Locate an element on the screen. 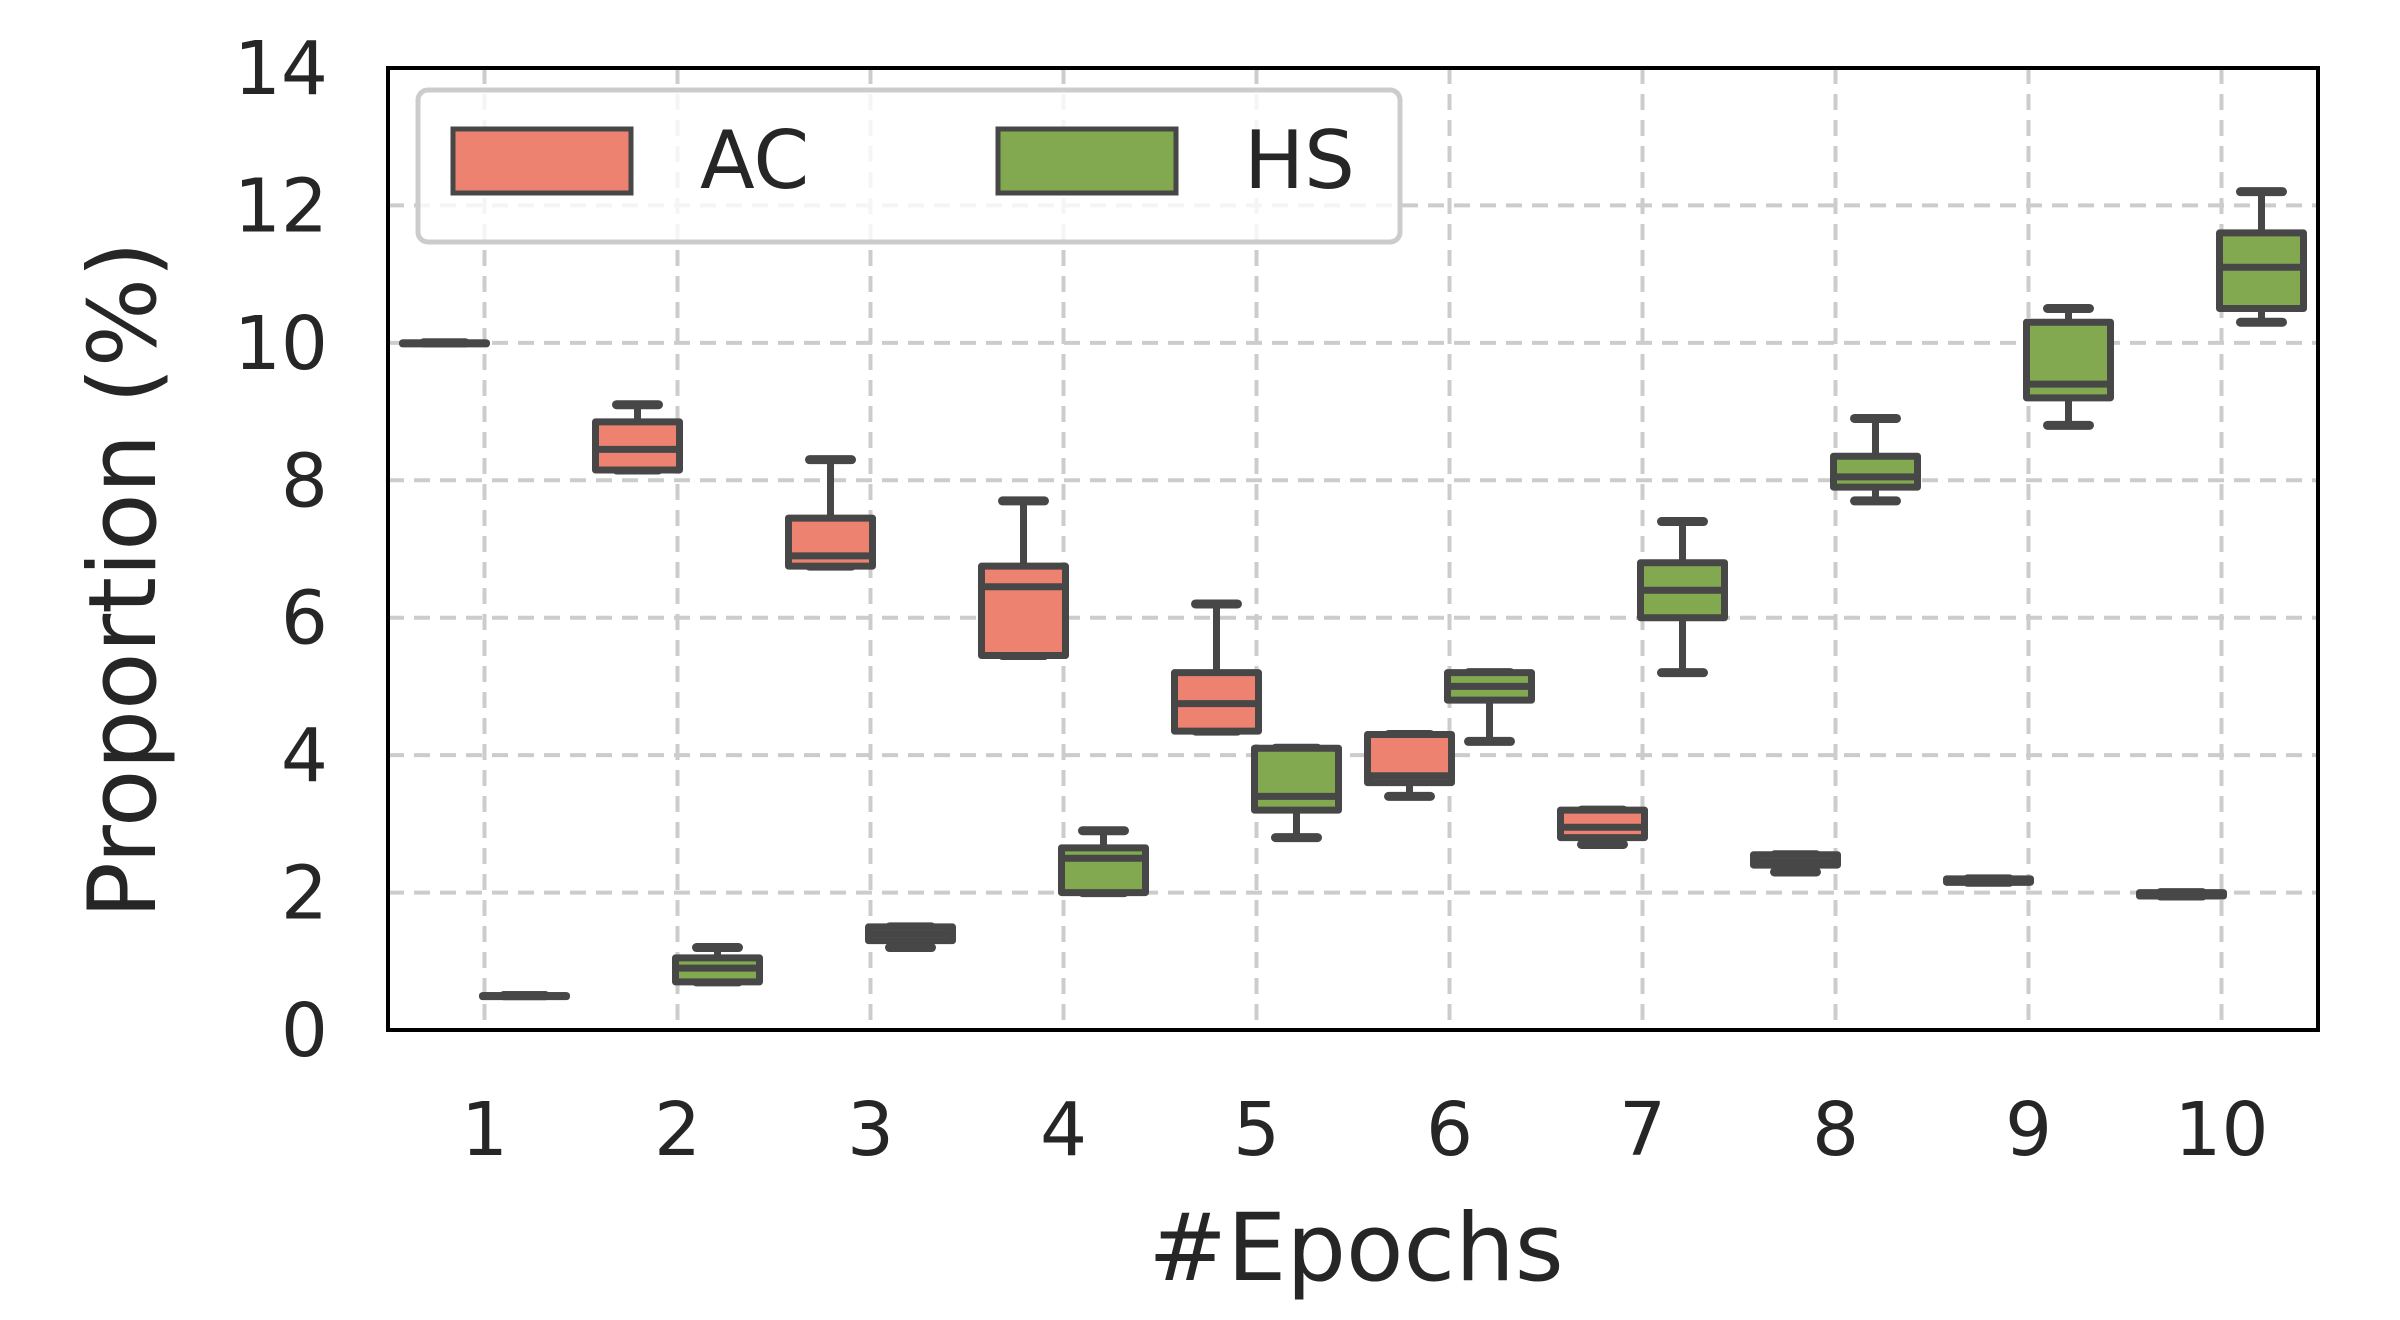 Image resolution: width=2400 pixels, height=1320 pixels. x-tick-label: 8 is located at coordinates (1835, 1130).